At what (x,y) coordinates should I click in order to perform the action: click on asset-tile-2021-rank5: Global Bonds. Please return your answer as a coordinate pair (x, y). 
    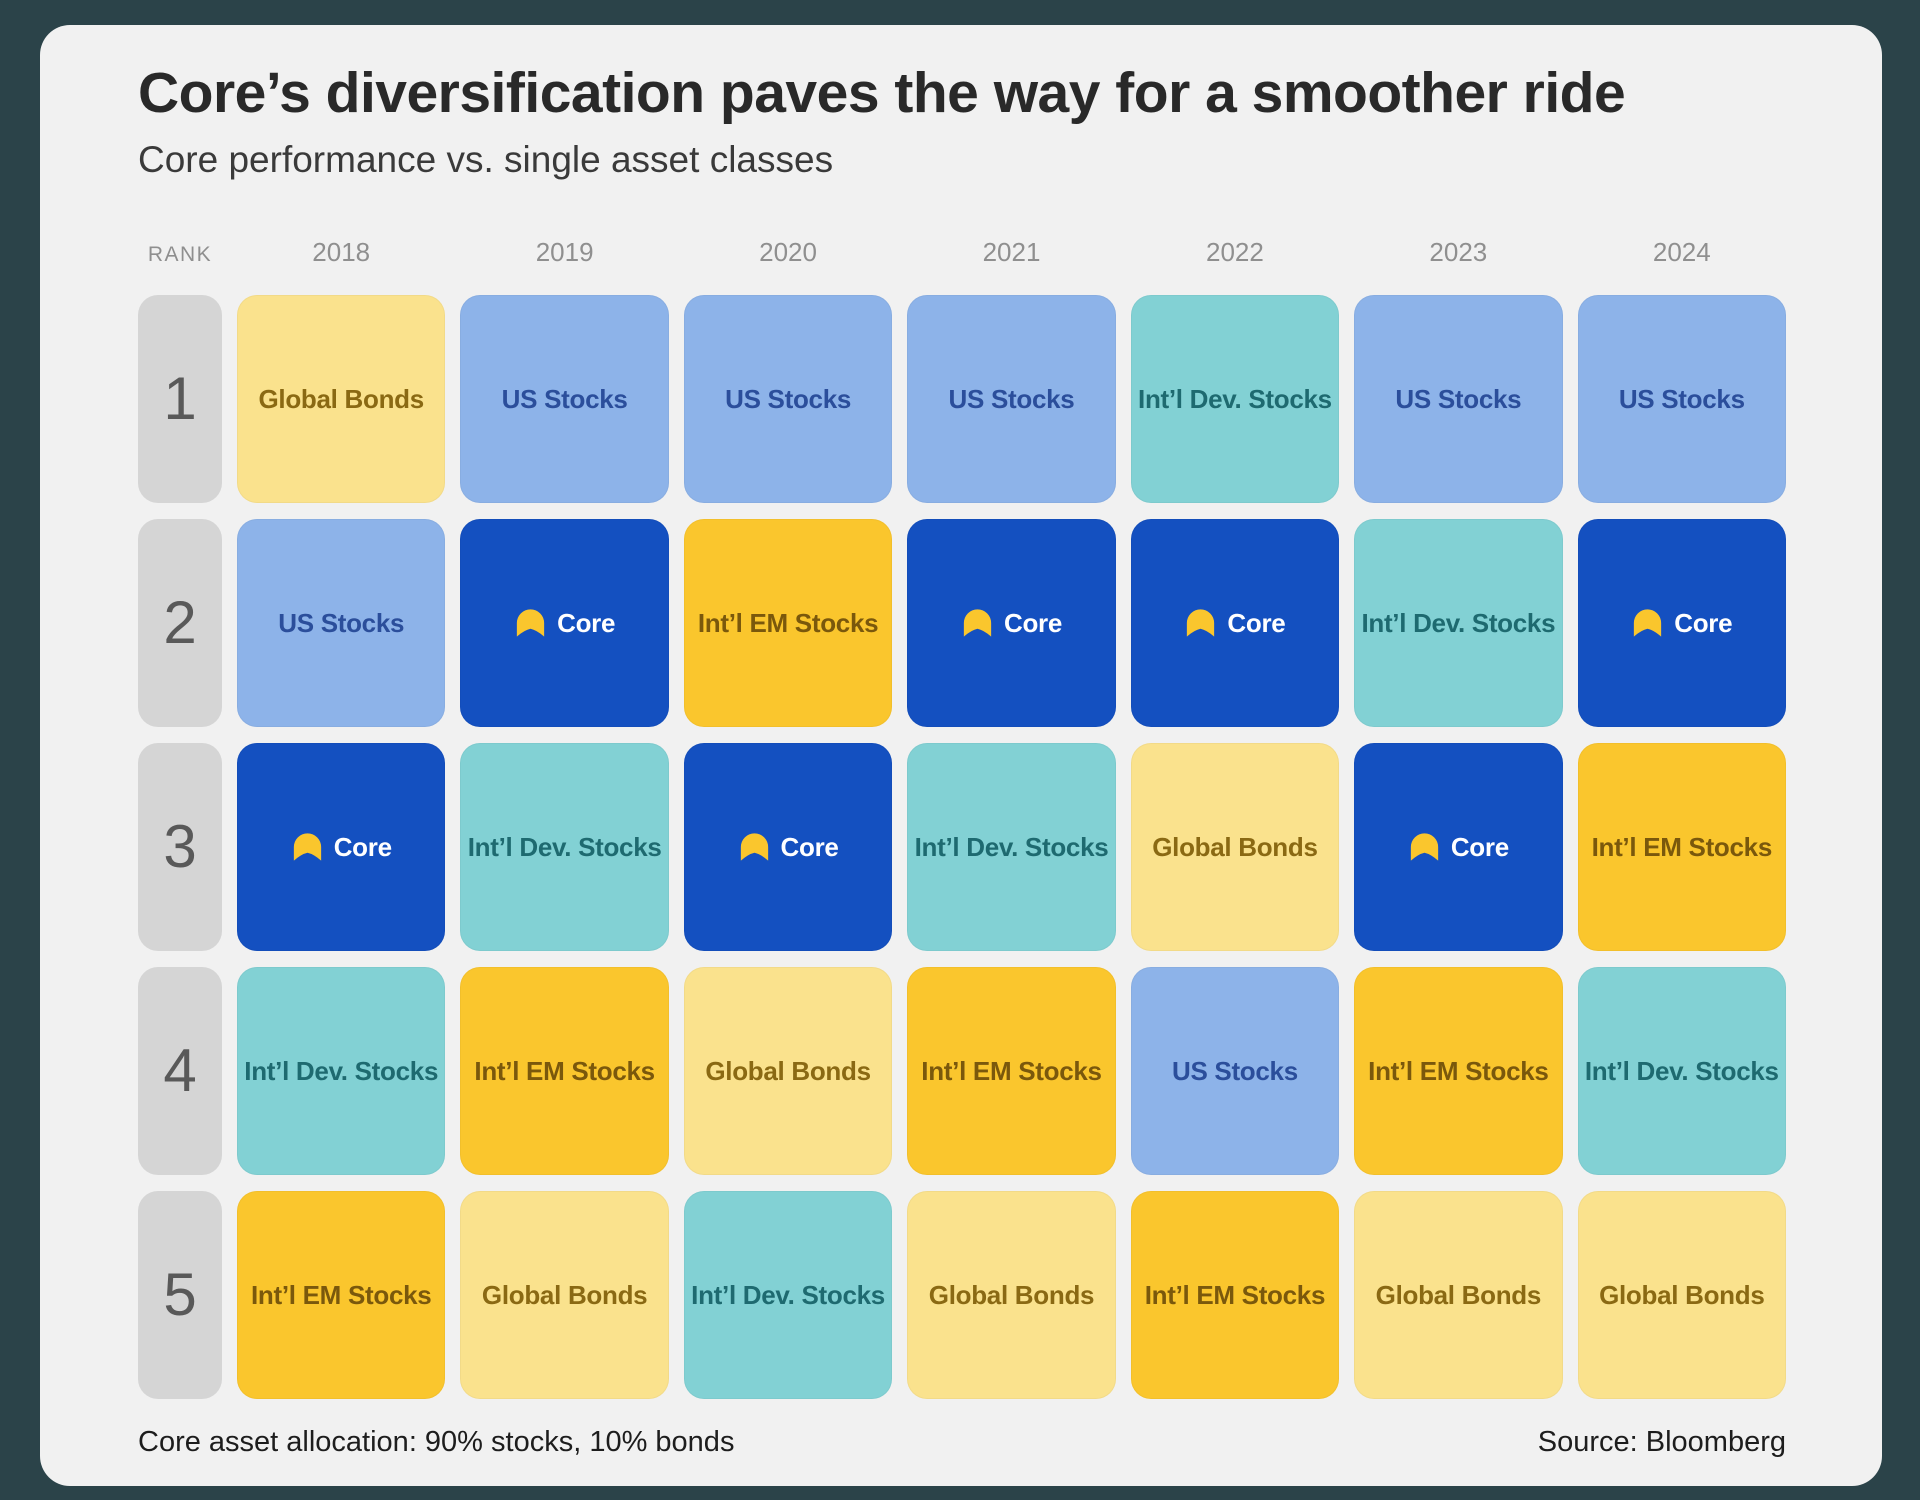
    Looking at the image, I should click on (1011, 1294).